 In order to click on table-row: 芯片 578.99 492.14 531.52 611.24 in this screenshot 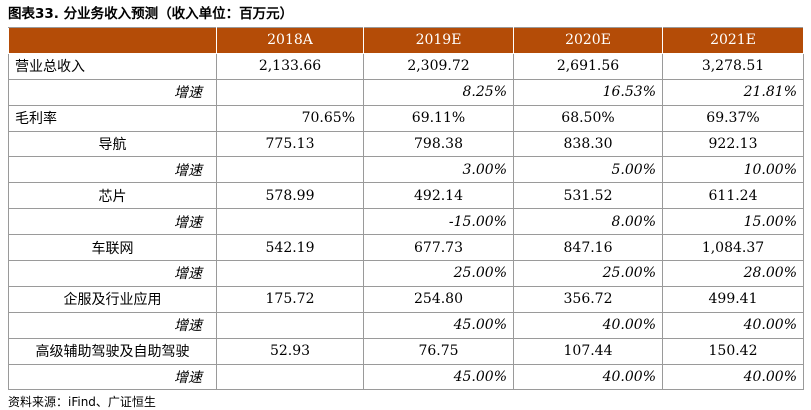, I will do `click(406, 196)`.